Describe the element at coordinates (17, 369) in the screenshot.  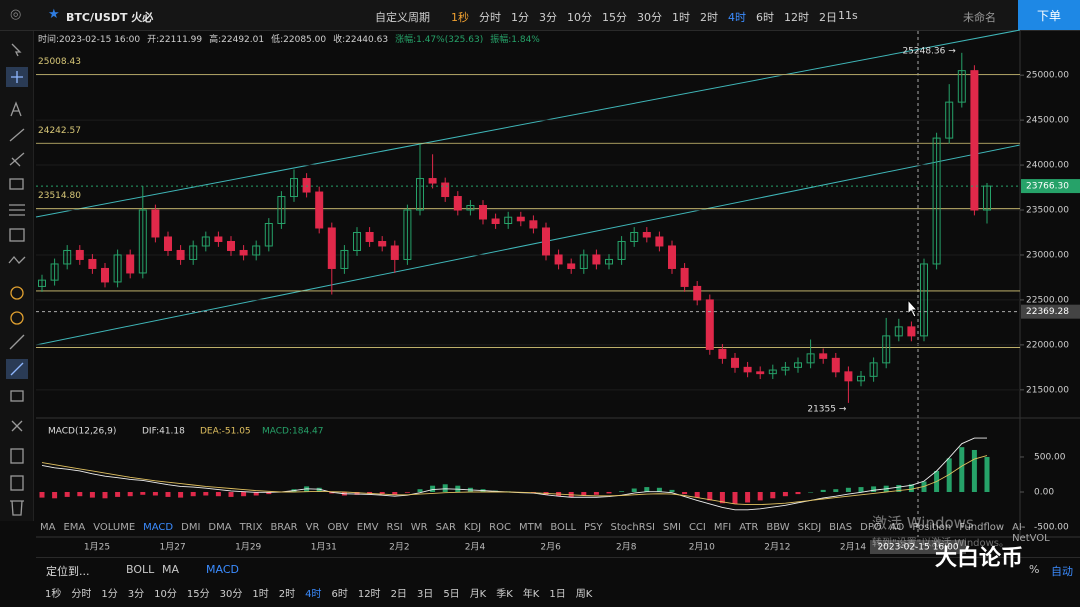
I see `pen-tool` at that location.